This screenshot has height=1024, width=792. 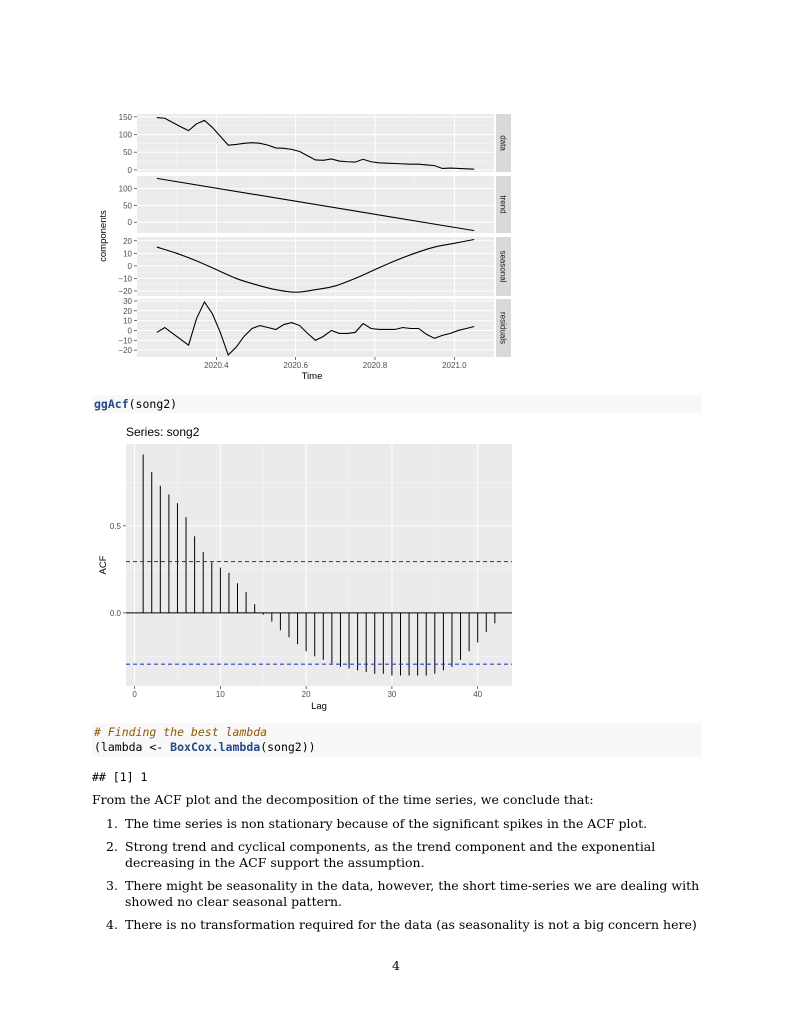 I want to click on acf-x-label: Lag, so click(x=319, y=706).